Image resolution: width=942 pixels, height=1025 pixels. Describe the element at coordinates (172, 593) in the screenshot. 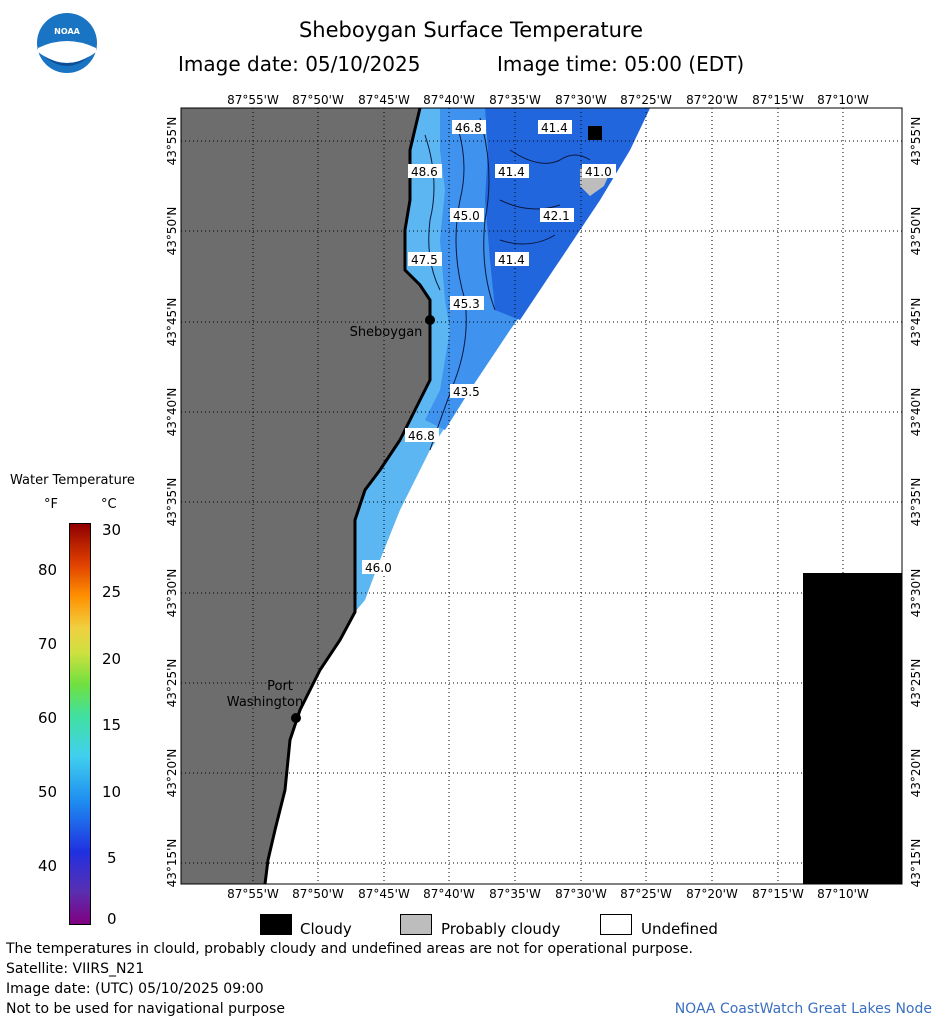

I see `lat-label-left: 43°30'N` at that location.